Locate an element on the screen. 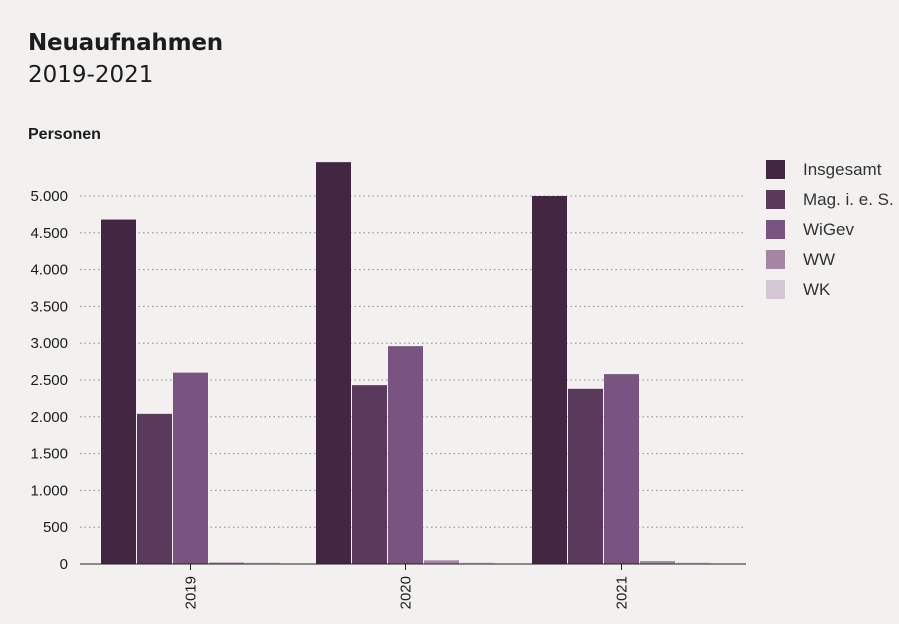 Image resolution: width=899 pixels, height=624 pixels. legend: Insgesamt Mag. i. e. S. WiGev WW WK is located at coordinates (830, 229).